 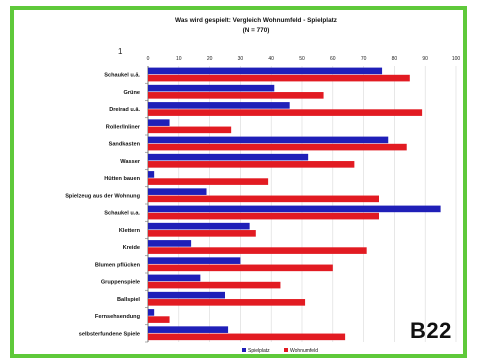 What do you see at coordinates (425, 59) in the screenshot?
I see `x-tick-label: 90` at bounding box center [425, 59].